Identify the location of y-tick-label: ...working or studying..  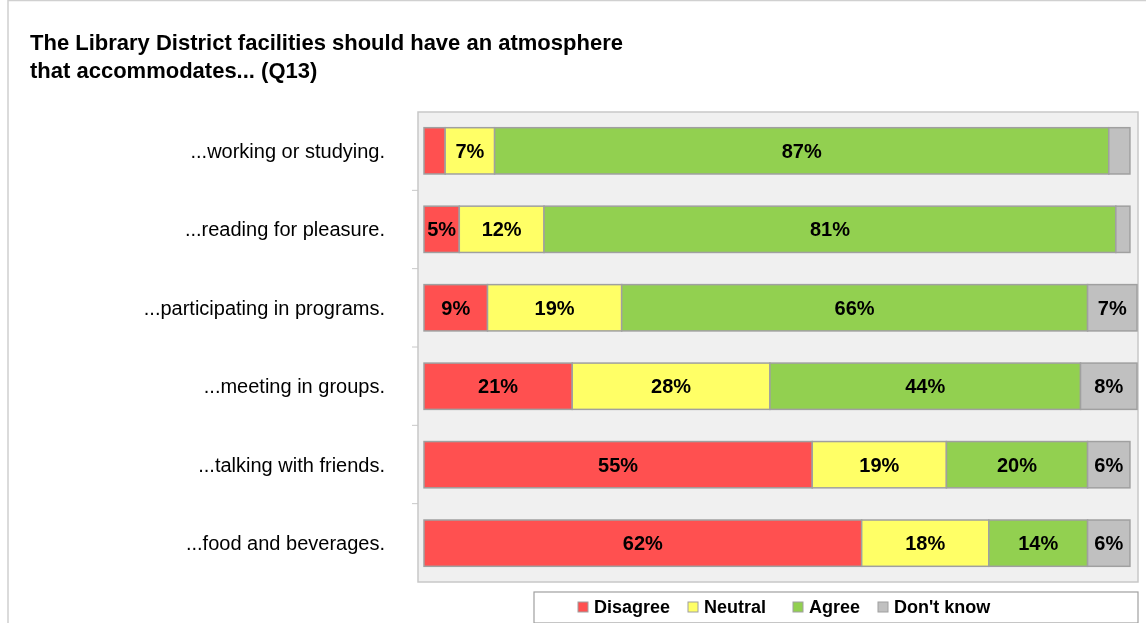
(287, 150).